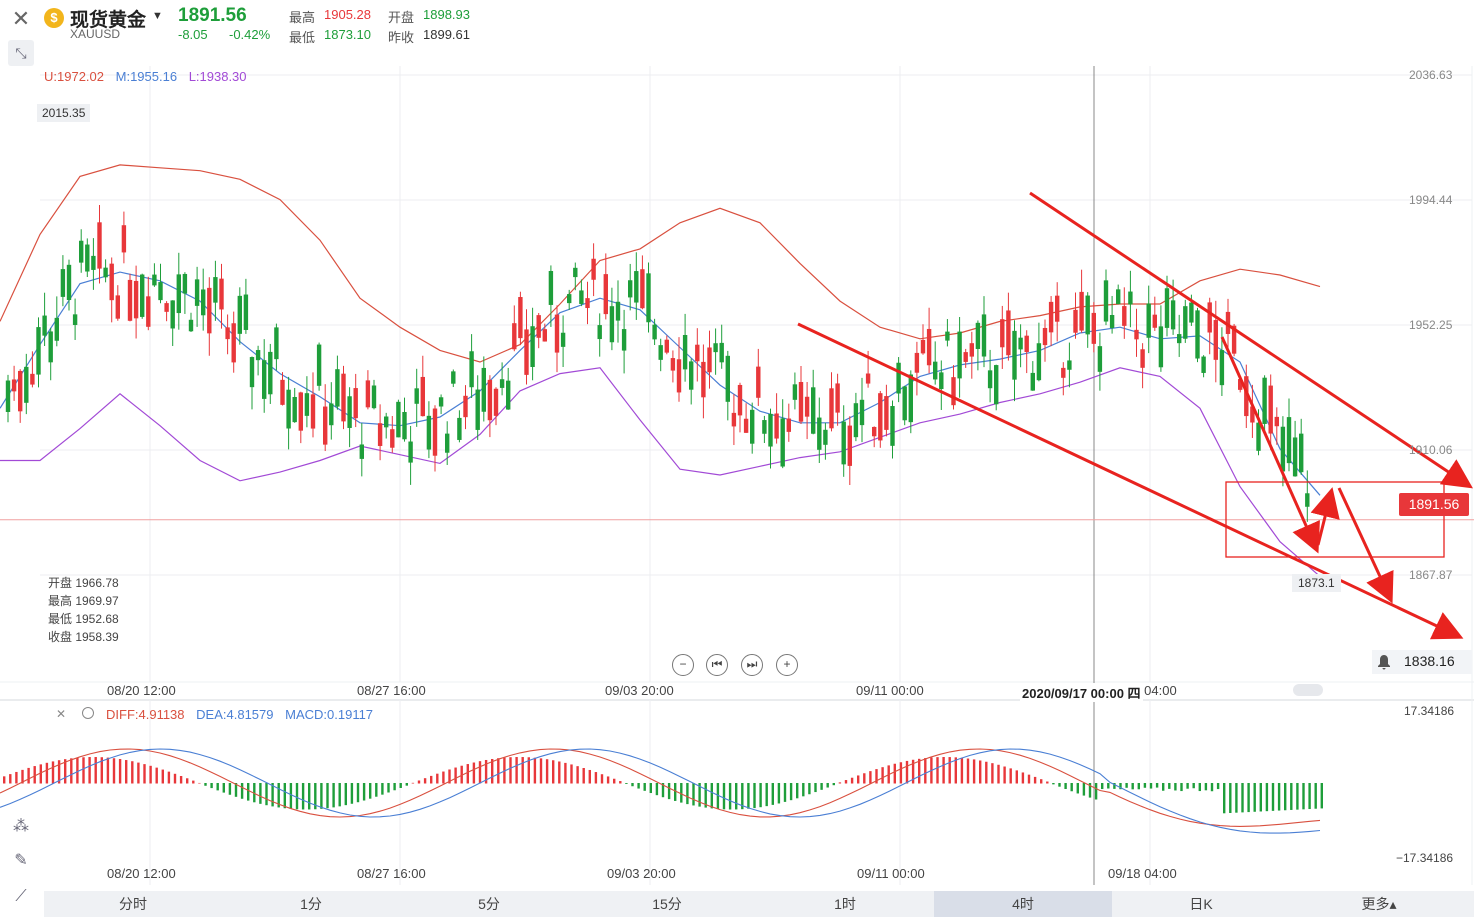 The width and height of the screenshot is (1474, 920). Describe the element at coordinates (1429, 711) in the screenshot. I see `macd-y-top: 17.34186` at that location.